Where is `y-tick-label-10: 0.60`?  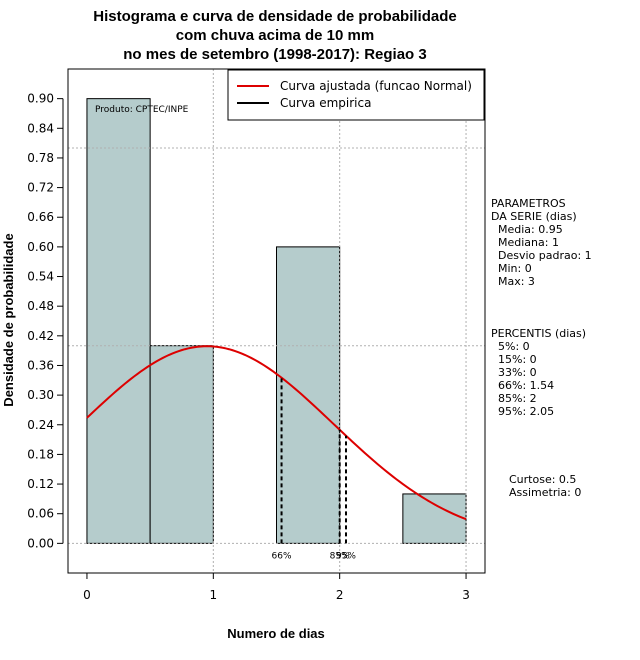
y-tick-label-10: 0.60 is located at coordinates (40, 247).